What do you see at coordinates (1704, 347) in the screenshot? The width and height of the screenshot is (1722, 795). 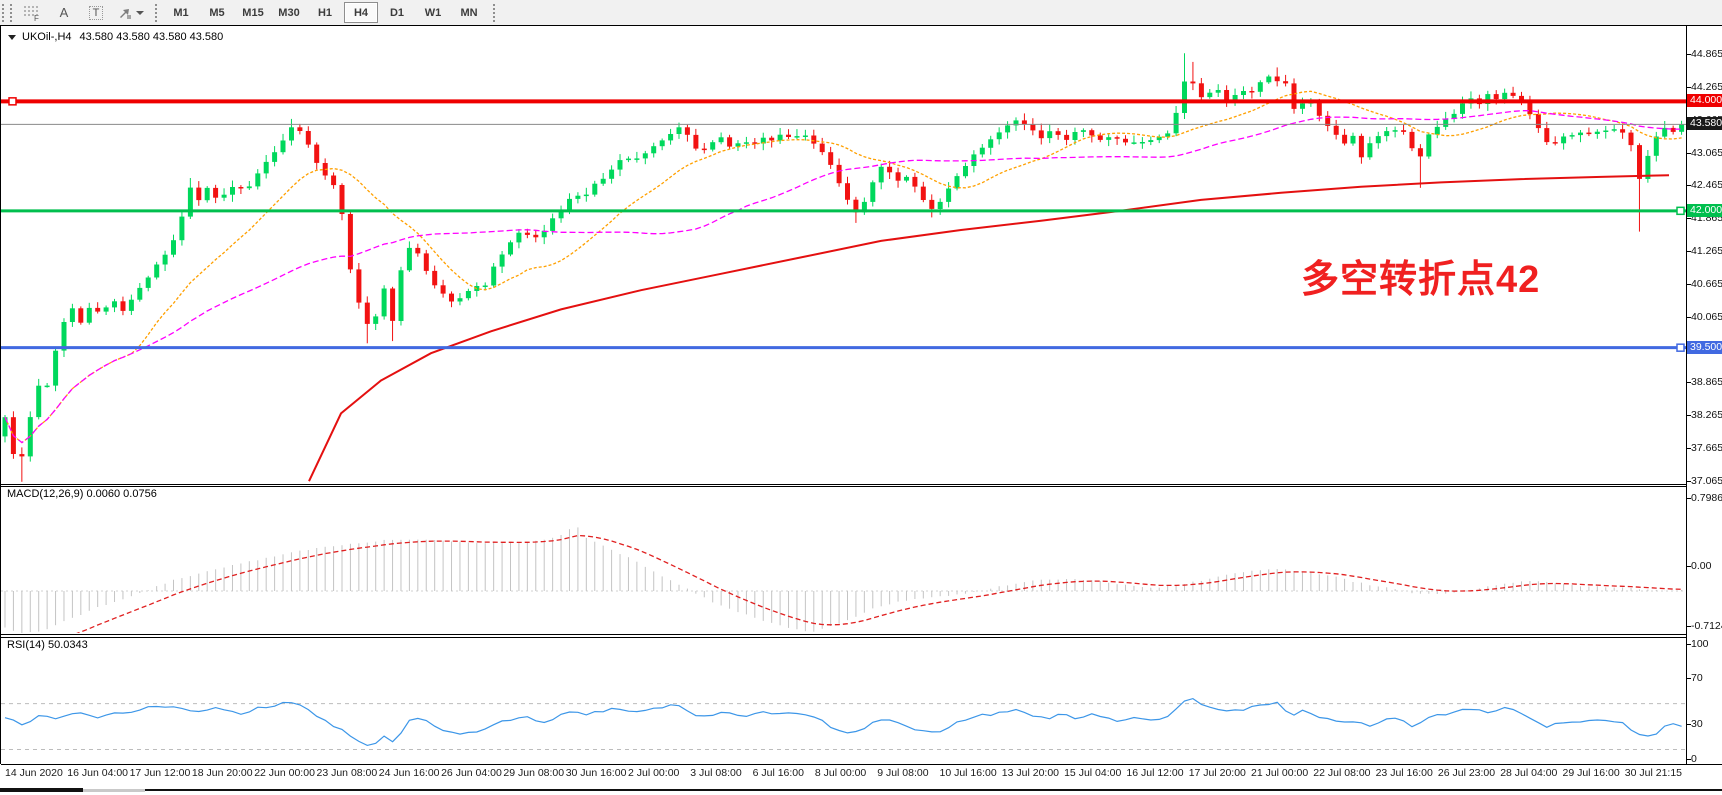 I see `price-badge-39.500: 39.500` at bounding box center [1704, 347].